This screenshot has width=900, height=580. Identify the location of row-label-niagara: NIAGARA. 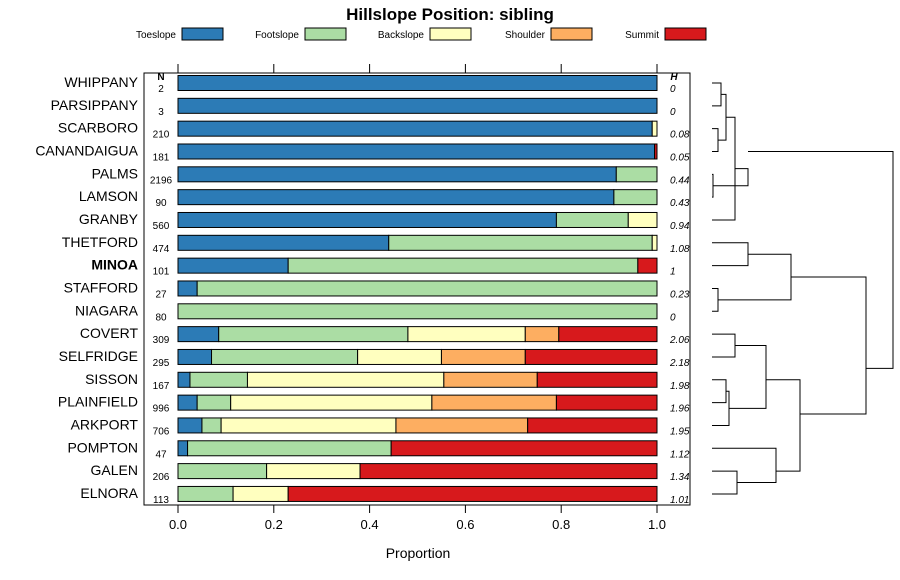
(107, 310).